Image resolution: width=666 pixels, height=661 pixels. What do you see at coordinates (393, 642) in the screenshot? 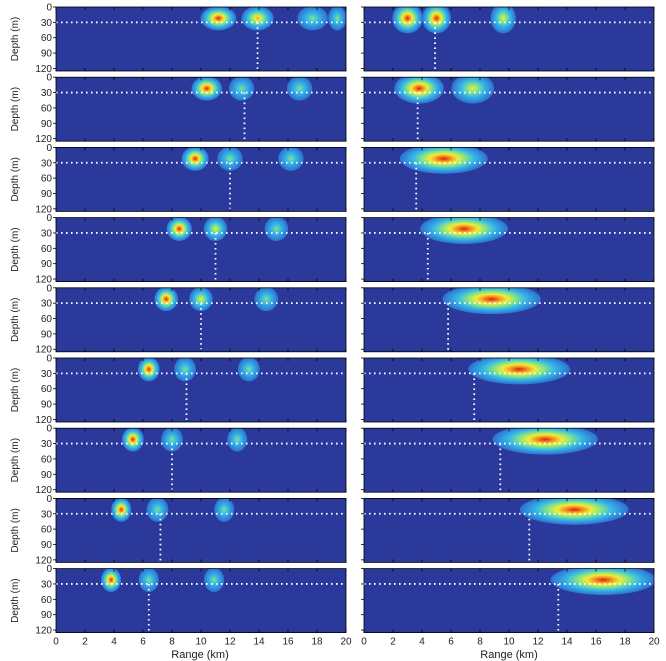
I see `x-tick-label: 2` at bounding box center [393, 642].